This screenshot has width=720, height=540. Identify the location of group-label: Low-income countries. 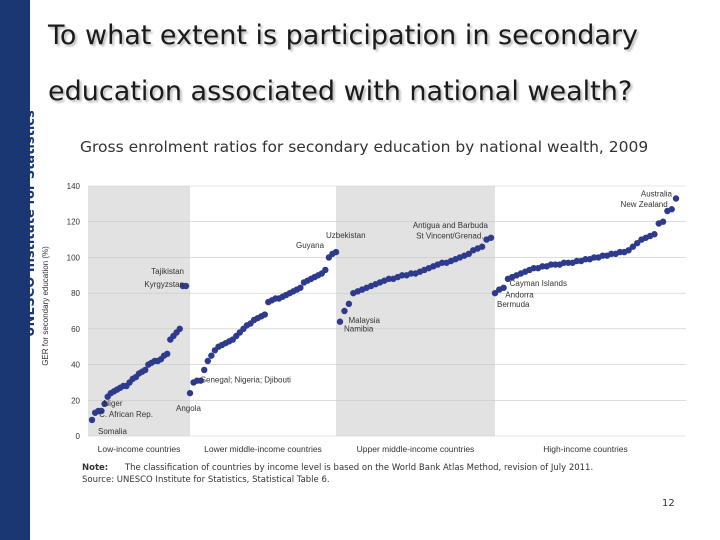
(139, 449).